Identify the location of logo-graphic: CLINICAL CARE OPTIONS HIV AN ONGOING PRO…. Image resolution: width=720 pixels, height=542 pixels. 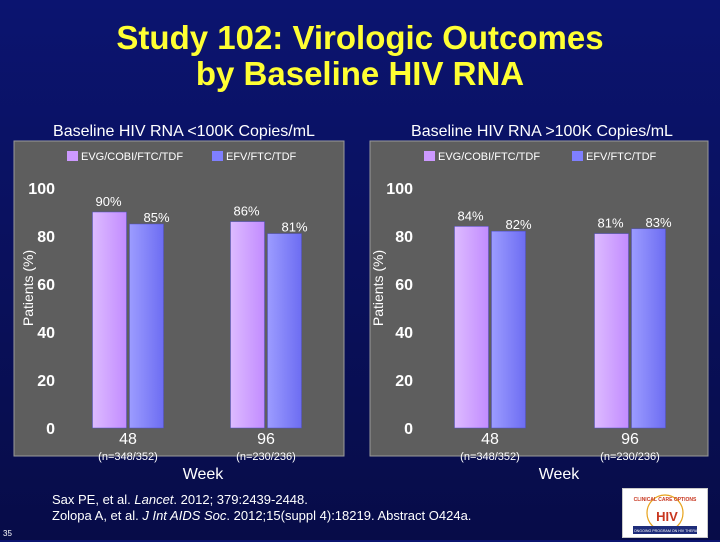
(665, 514).